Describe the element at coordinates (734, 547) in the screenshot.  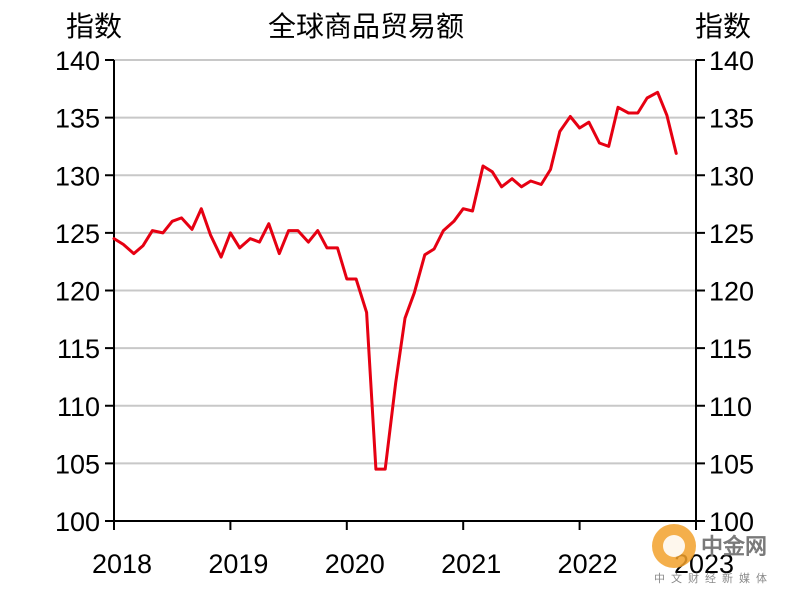
I see `watermark-brand: 中金网` at that location.